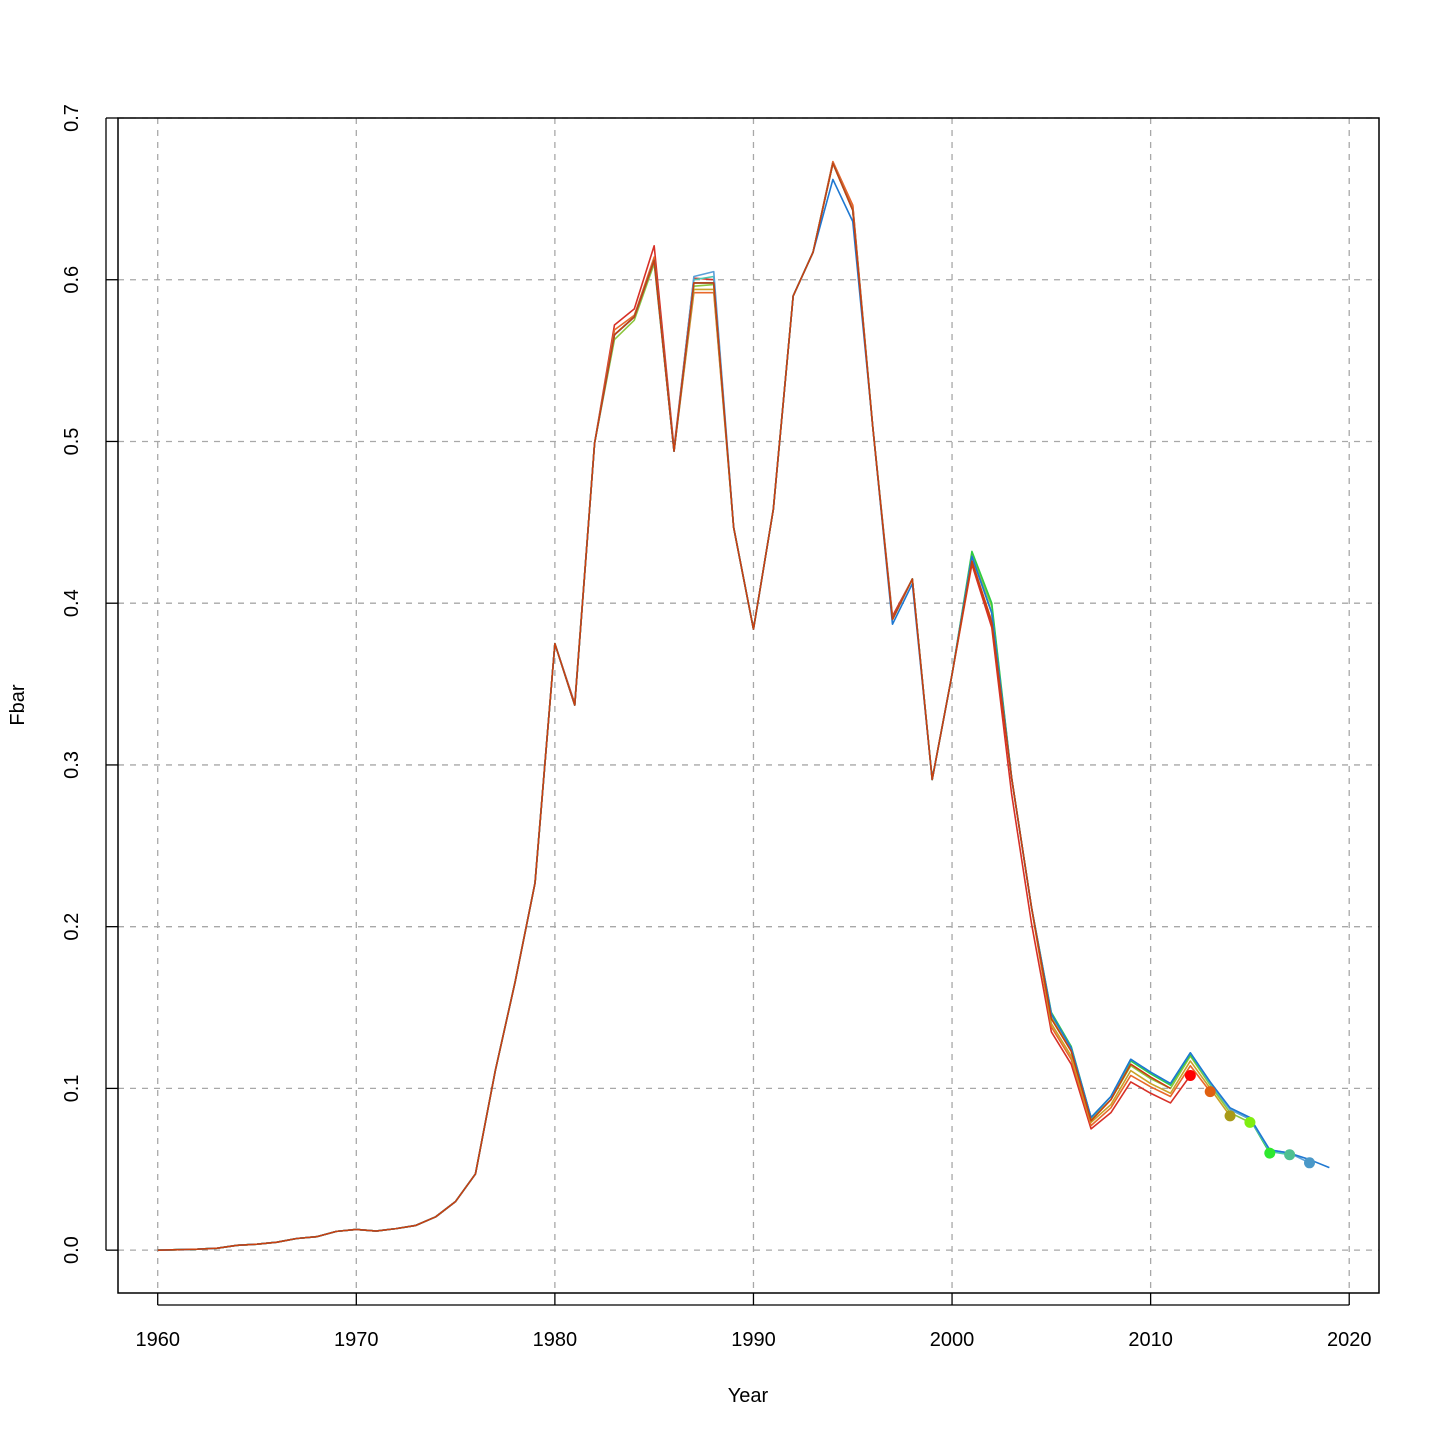  Describe the element at coordinates (157, 1340) in the screenshot. I see `x-tick-label: 1960` at that location.